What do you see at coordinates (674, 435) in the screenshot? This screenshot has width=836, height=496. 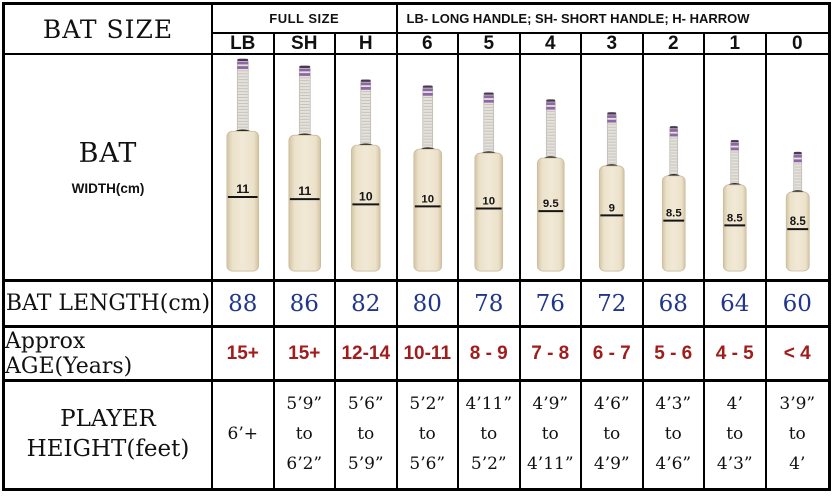 I see `player-height-value: 4’3” to 4’6”` at bounding box center [674, 435].